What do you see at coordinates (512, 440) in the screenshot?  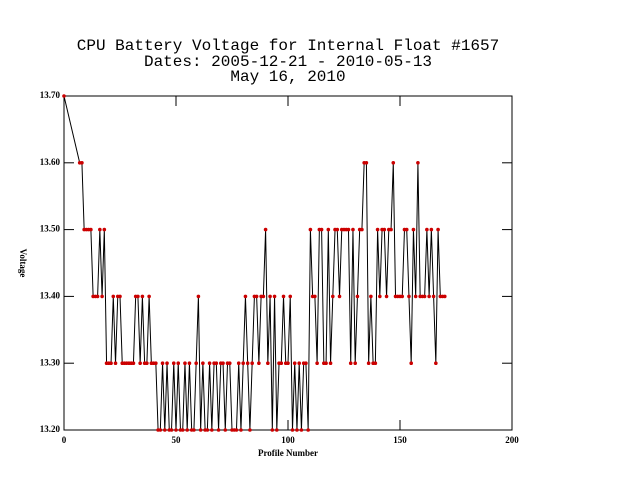 I see `x-tick-label: 200` at bounding box center [512, 440].